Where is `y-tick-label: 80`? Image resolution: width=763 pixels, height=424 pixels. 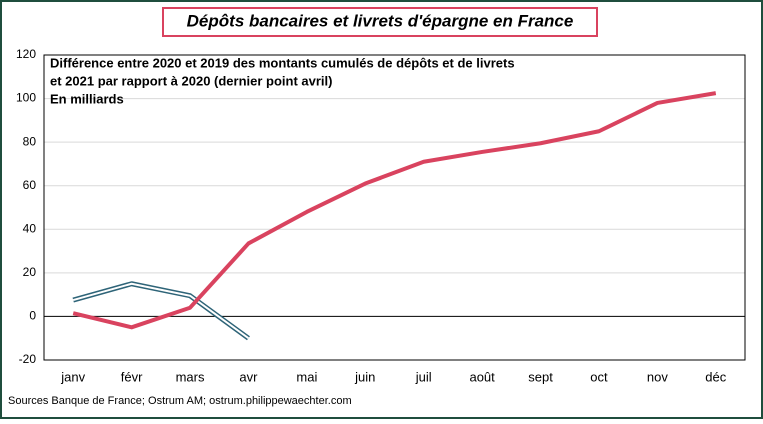
y-tick-label: 80 is located at coordinates (30, 141).